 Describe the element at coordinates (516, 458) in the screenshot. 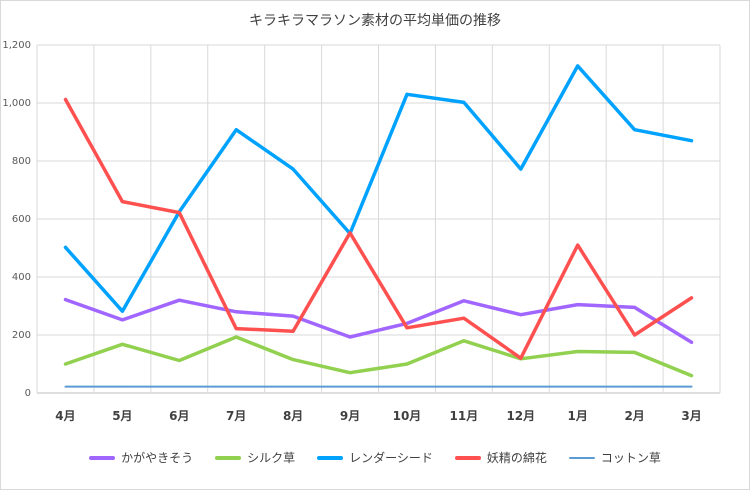

I see `legend-label: 妖精の綿花` at that location.